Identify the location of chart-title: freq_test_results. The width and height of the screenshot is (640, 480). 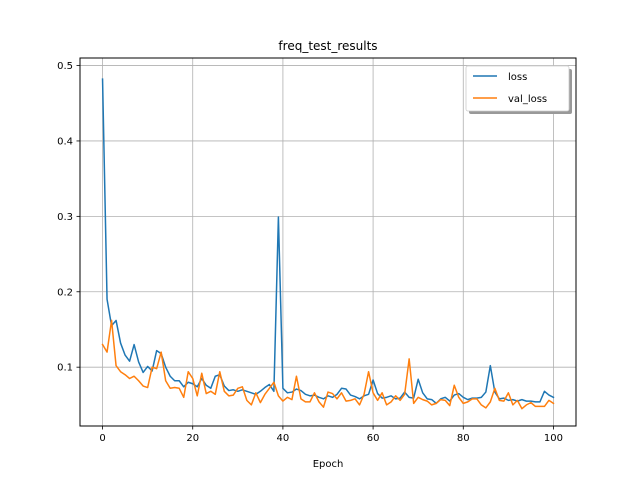
(327, 46).